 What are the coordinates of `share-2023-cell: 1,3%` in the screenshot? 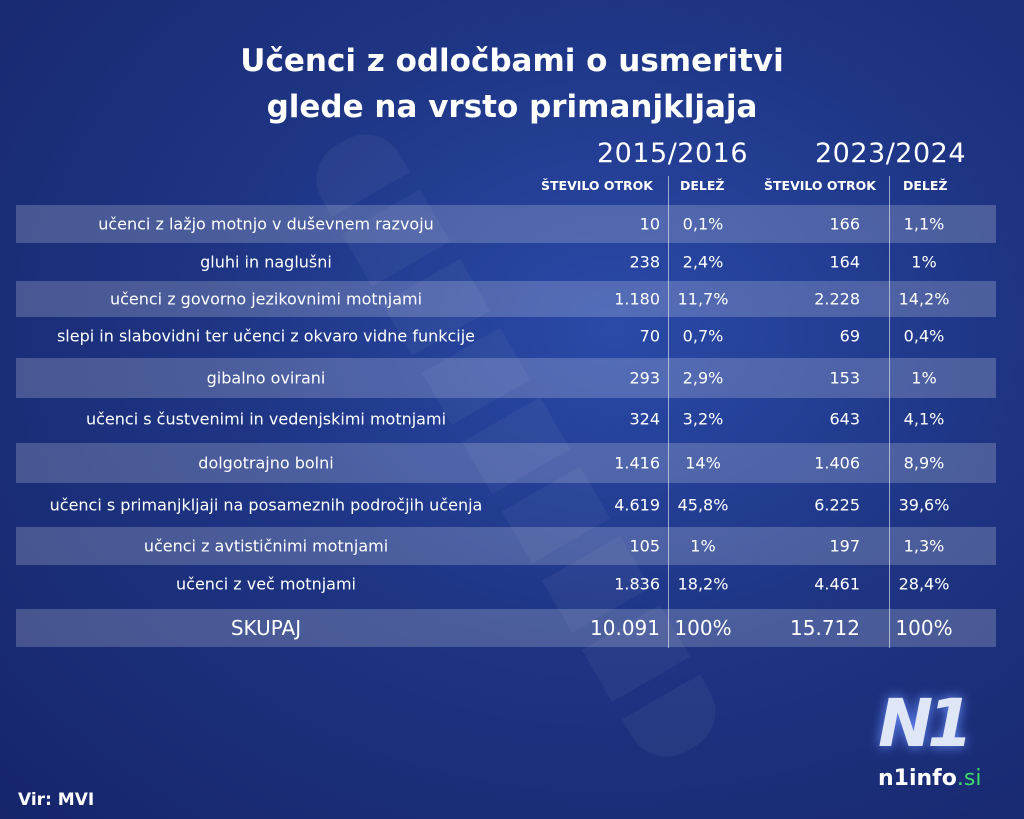 It's located at (924, 546).